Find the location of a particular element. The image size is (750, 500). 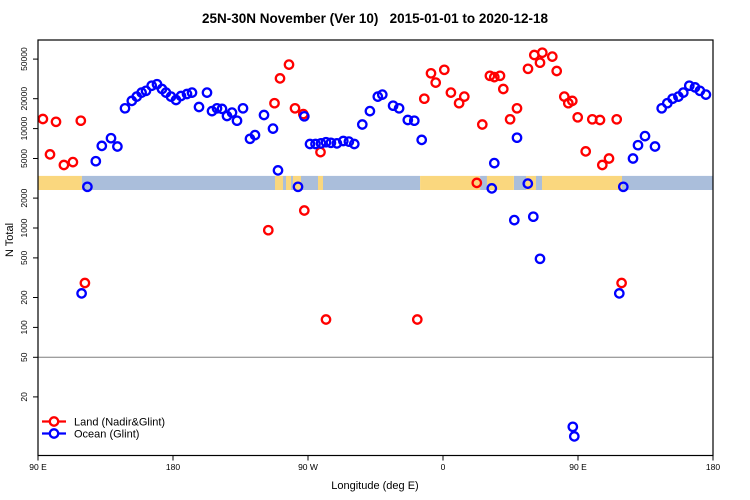

svg-text: 500 is located at coordinates (24, 258).